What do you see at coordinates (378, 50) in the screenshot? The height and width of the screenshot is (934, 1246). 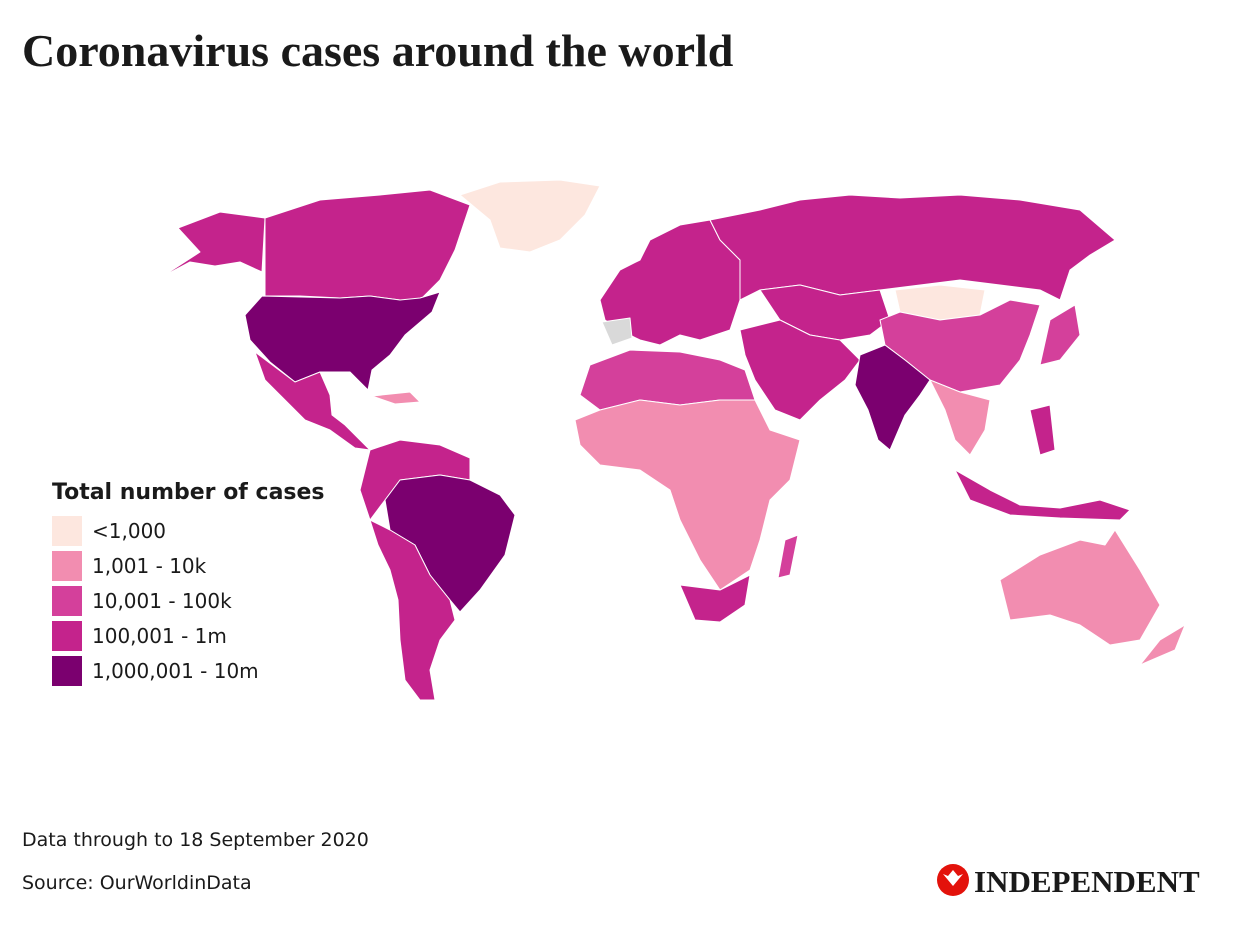 I see `title: Coronavirus cases around the world` at bounding box center [378, 50].